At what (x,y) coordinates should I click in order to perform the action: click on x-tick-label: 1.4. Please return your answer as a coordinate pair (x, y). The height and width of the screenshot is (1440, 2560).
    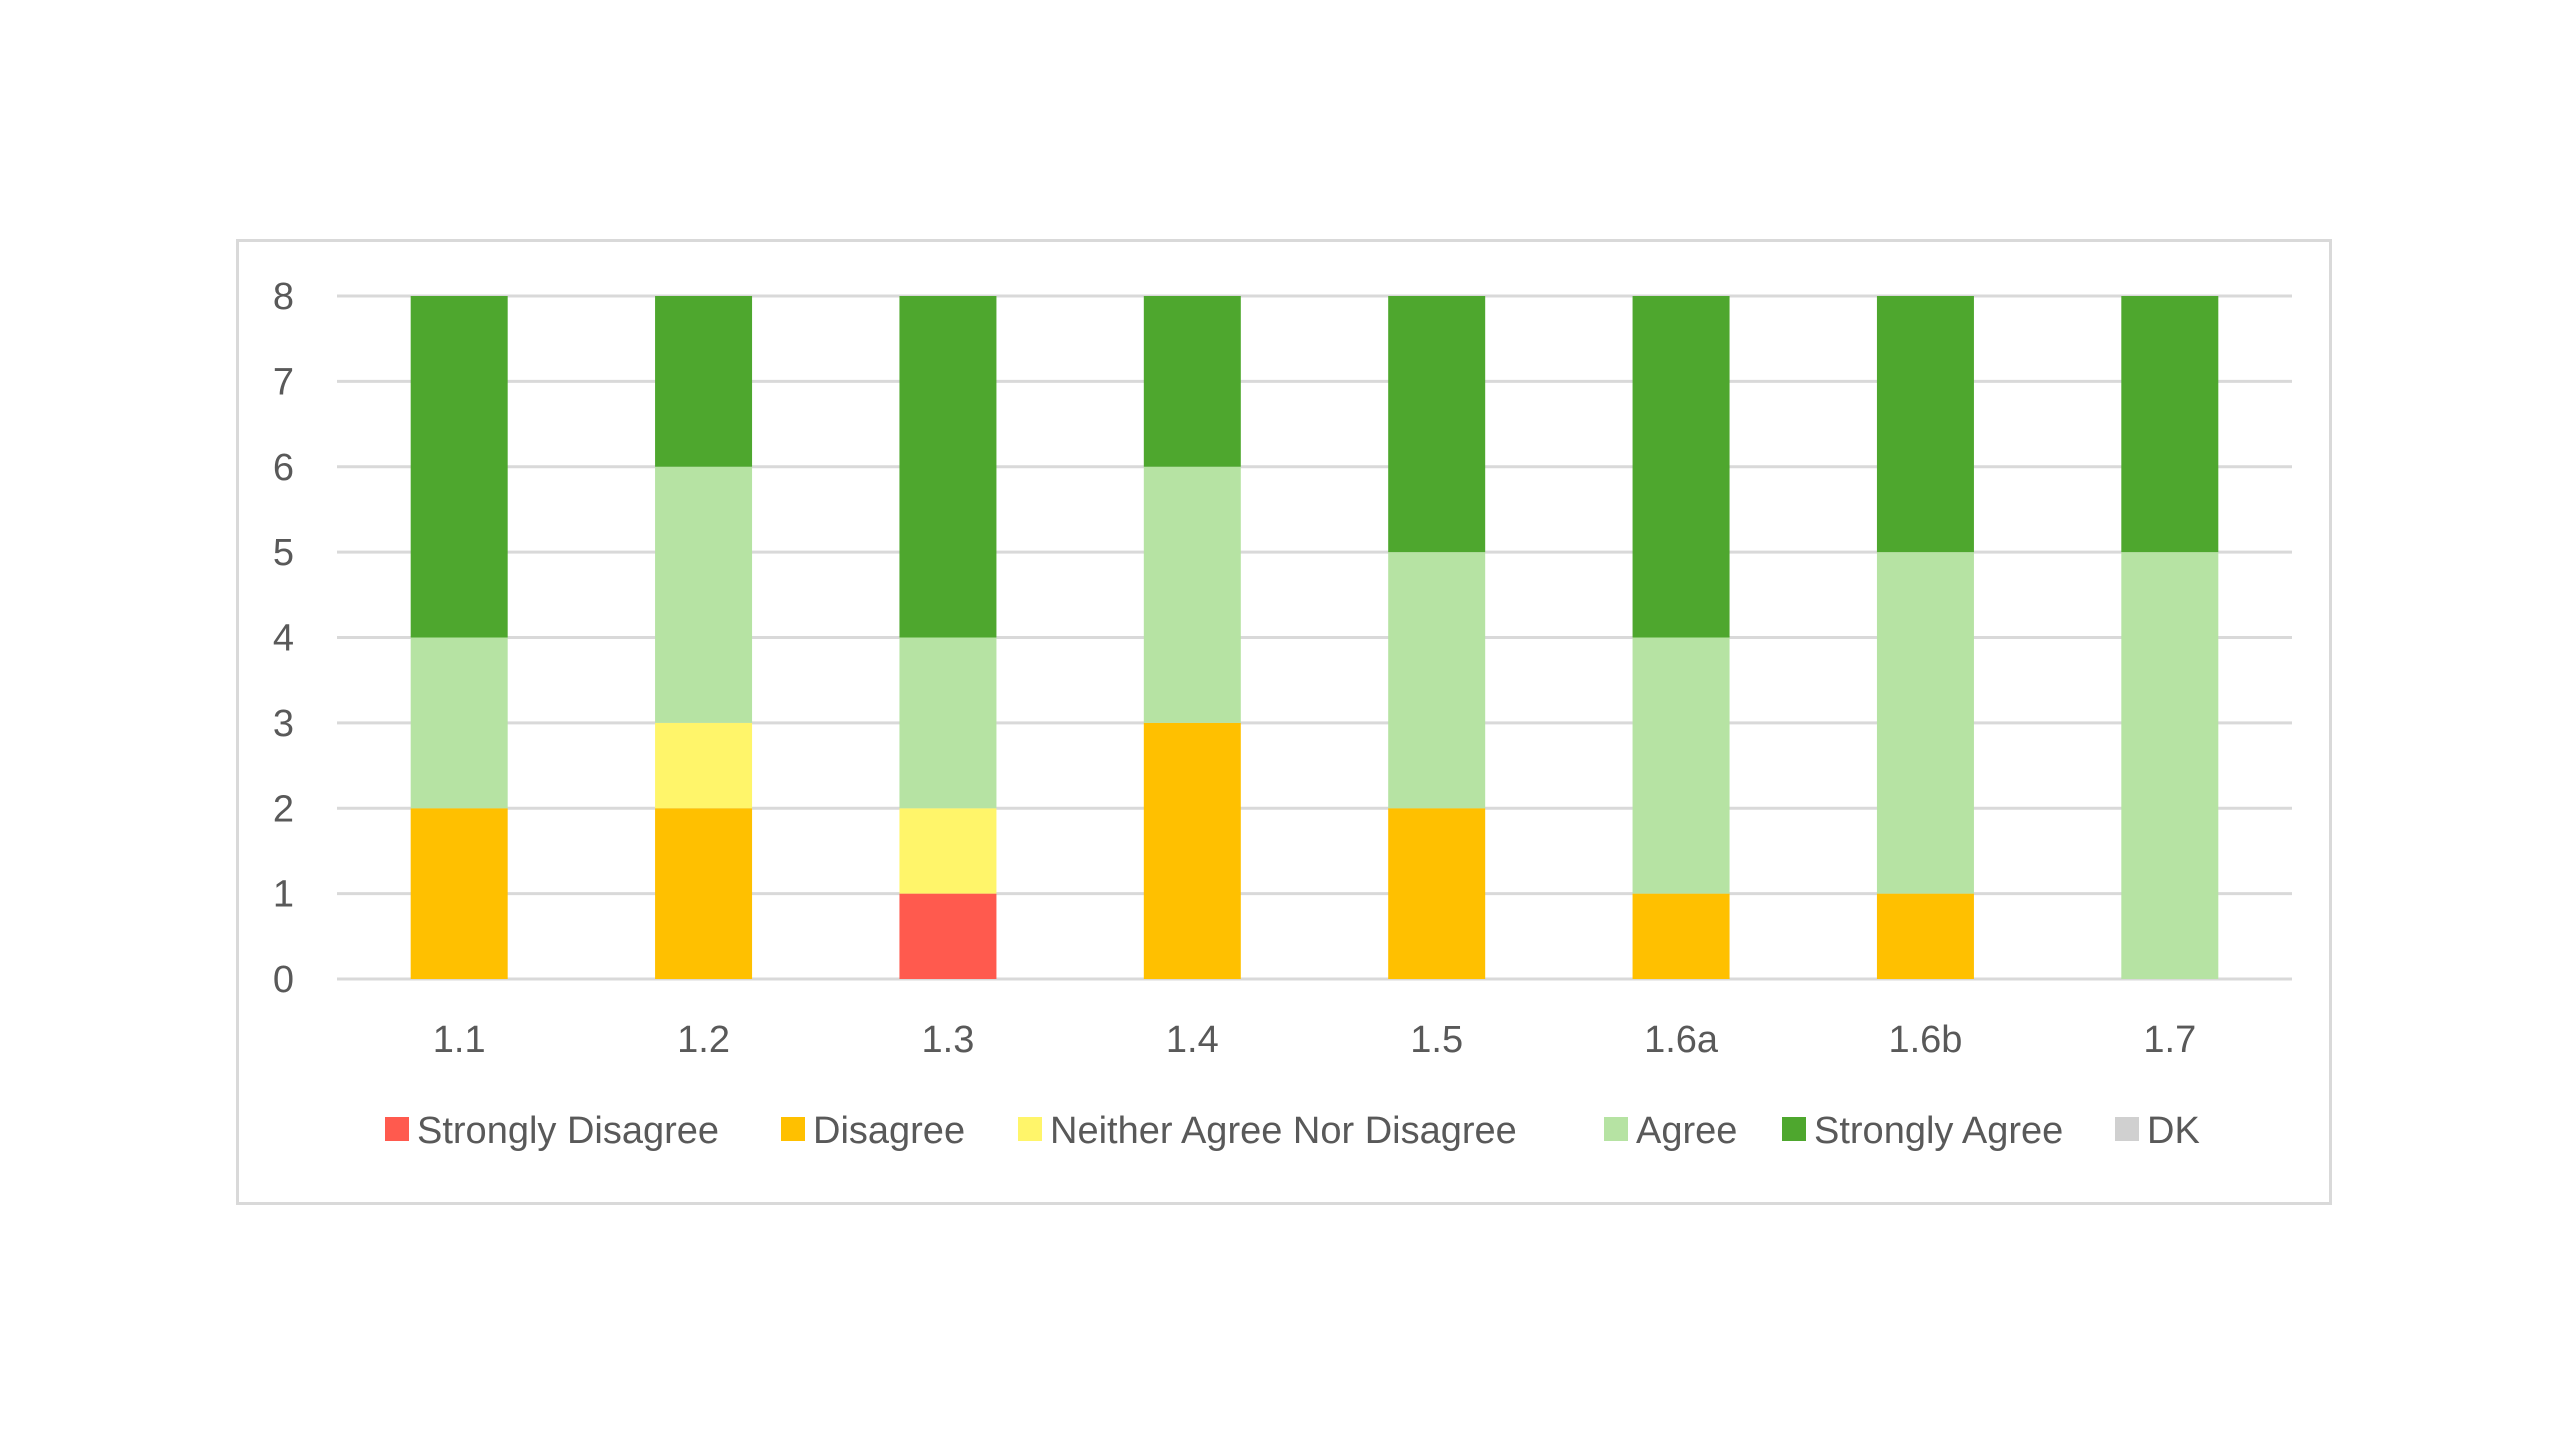
    Looking at the image, I should click on (1192, 1040).